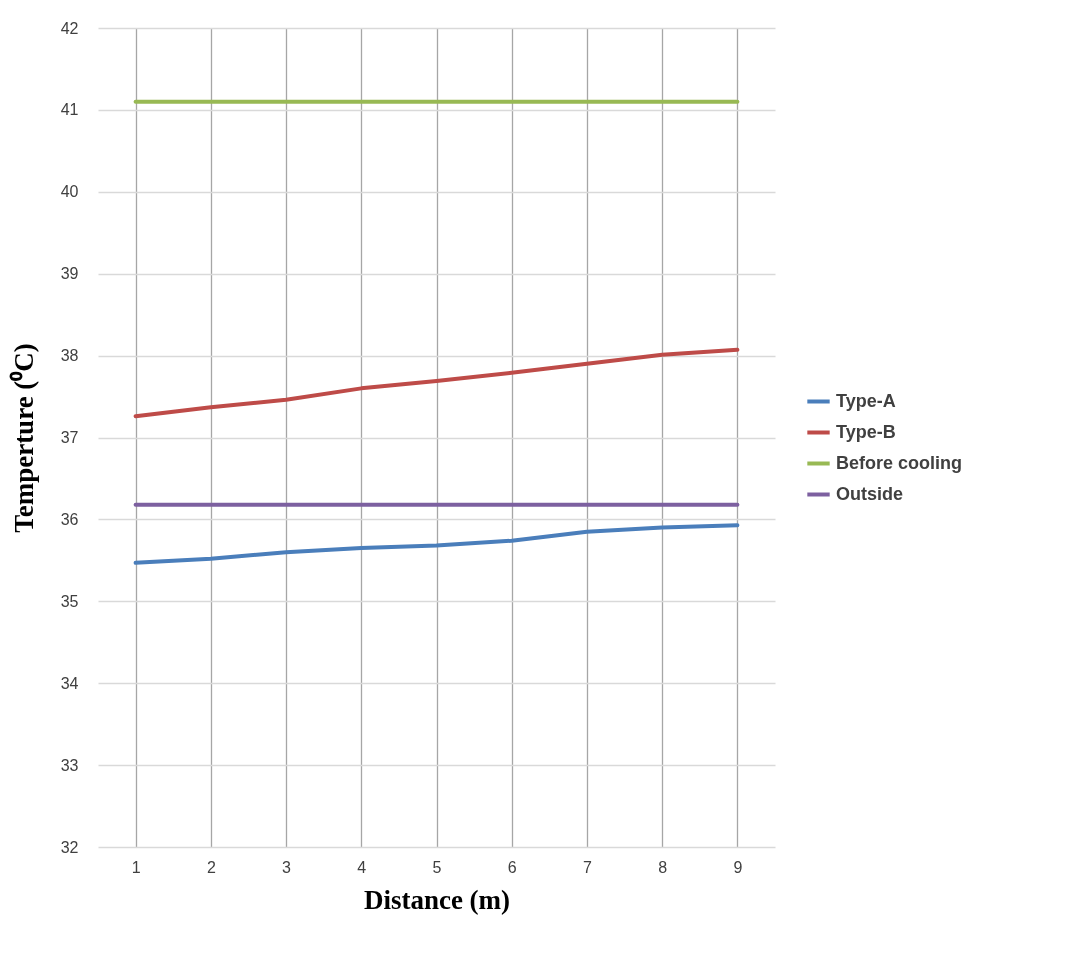 This screenshot has width=1073, height=968. I want to click on y-tick-label: 37, so click(69, 437).